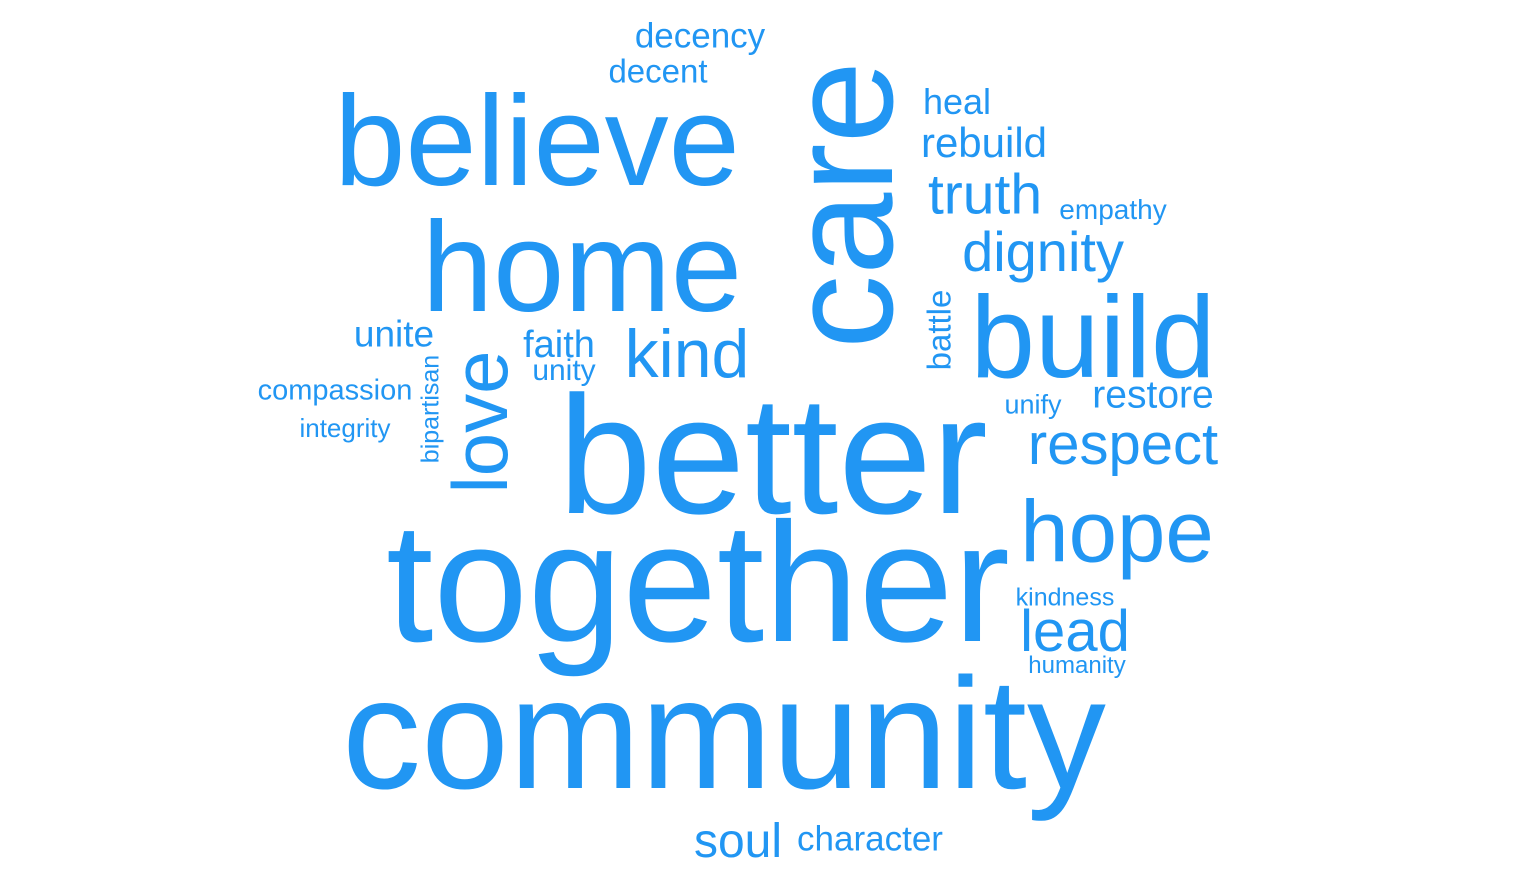 This screenshot has width=1540, height=894. What do you see at coordinates (957, 101) in the screenshot?
I see `word-heal: heal` at bounding box center [957, 101].